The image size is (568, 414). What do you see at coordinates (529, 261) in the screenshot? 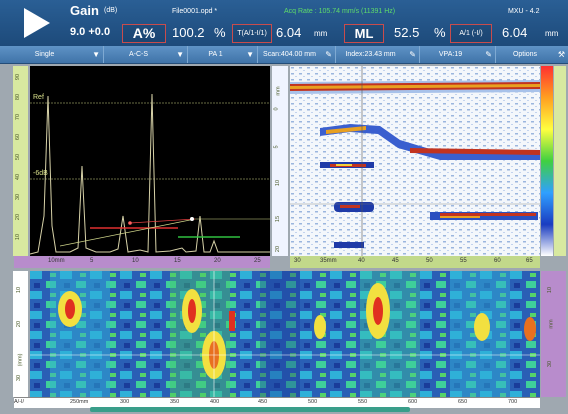
I see `ruler-tick: 65` at bounding box center [529, 261].